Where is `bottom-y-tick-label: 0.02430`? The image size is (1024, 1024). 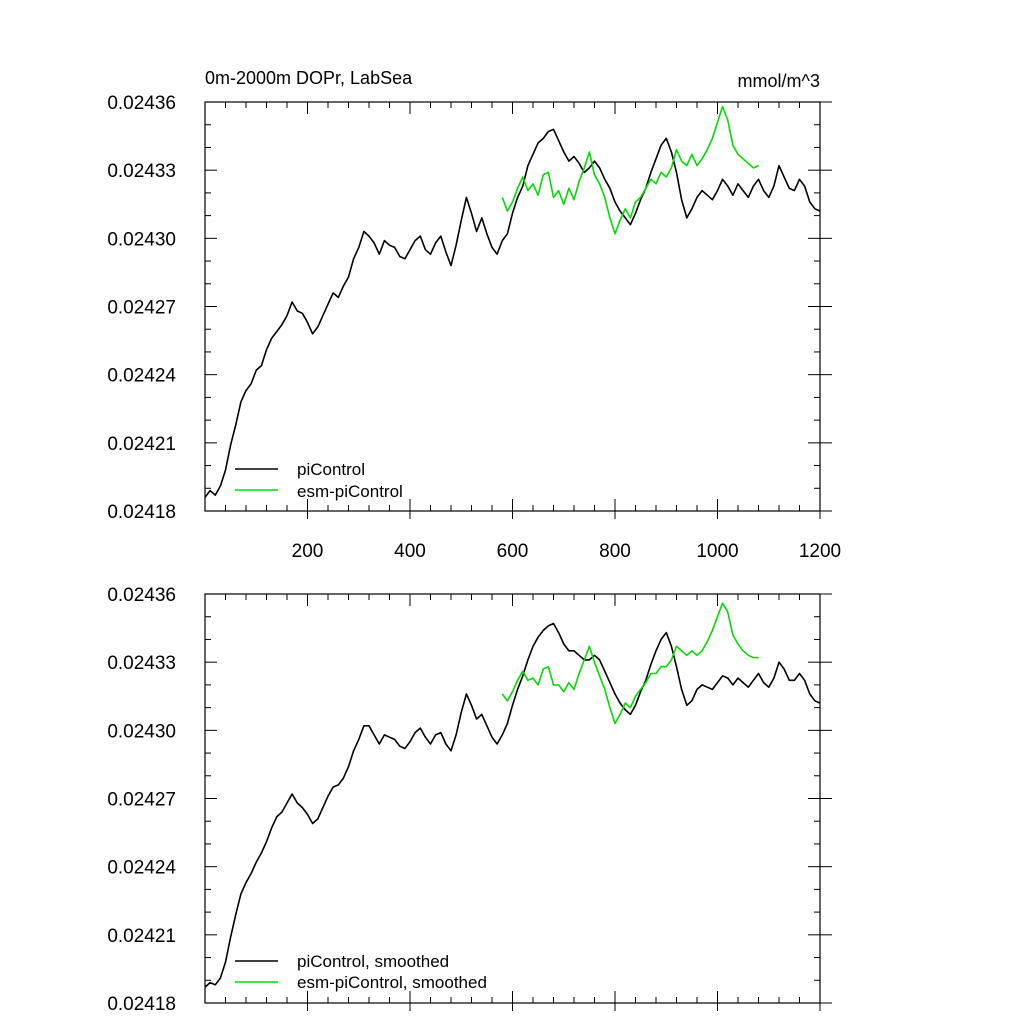
bottom-y-tick-label: 0.02430 is located at coordinates (141, 731).